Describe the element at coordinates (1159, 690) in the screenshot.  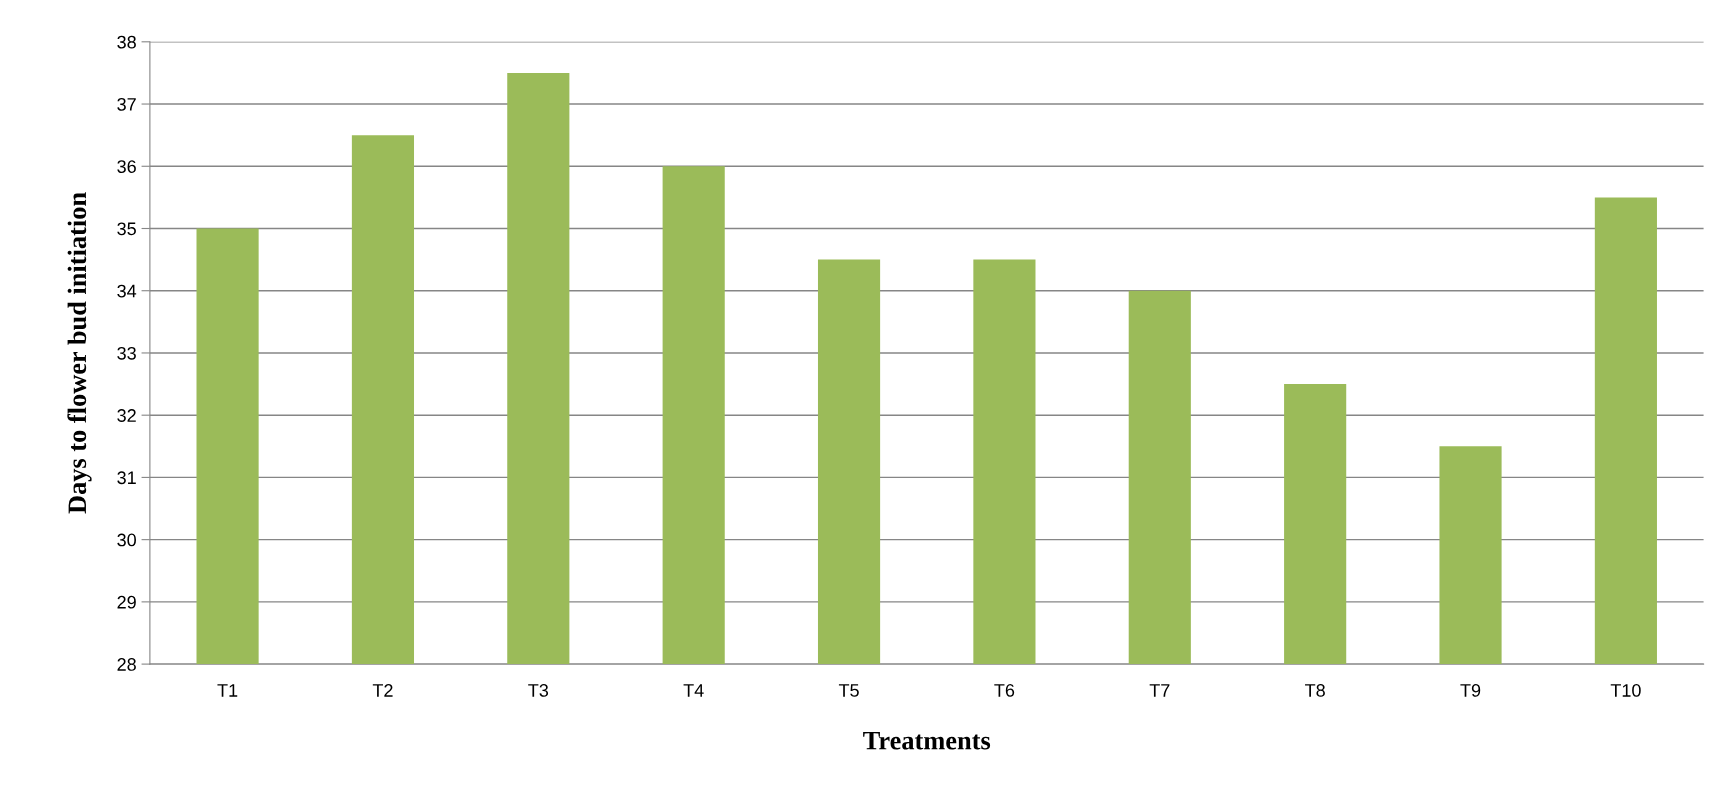
I see `x-tick-label: T7` at that location.